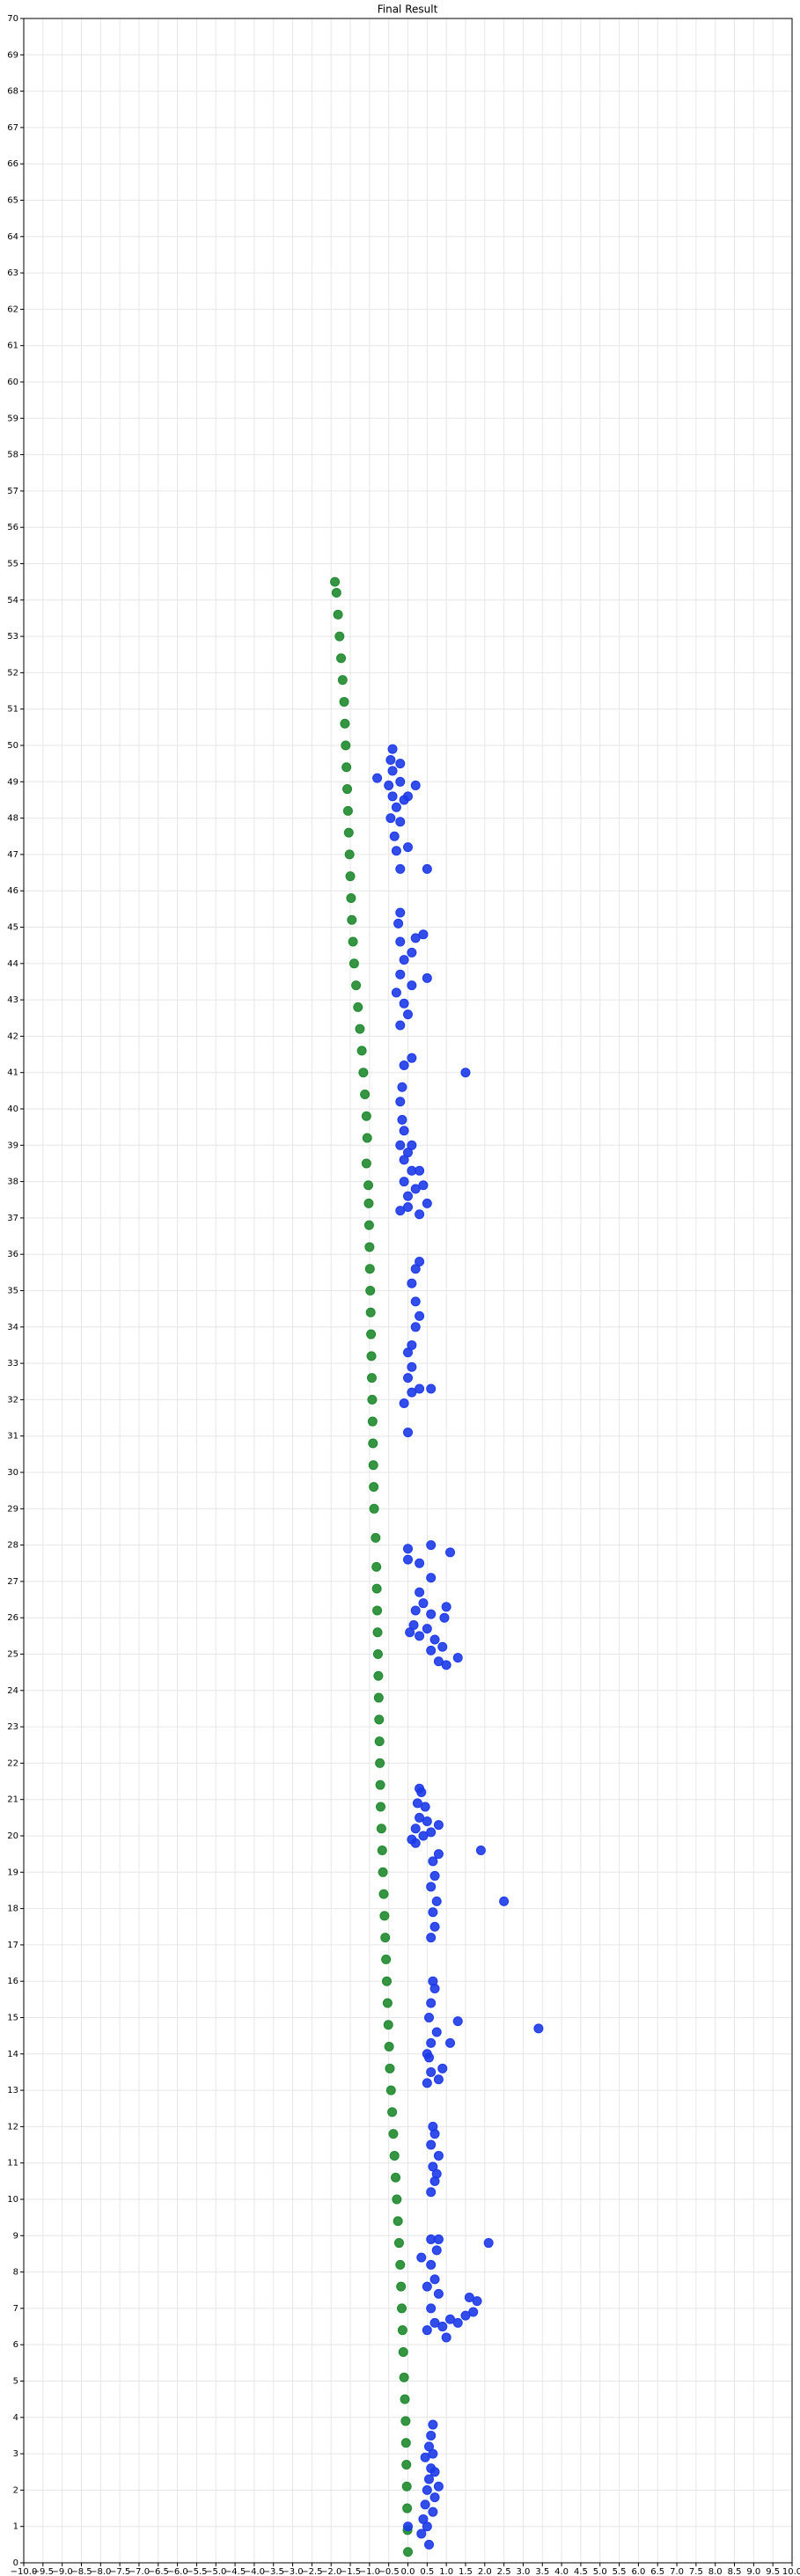  Describe the element at coordinates (12, 273) in the screenshot. I see `y-tick-label: 63` at that location.